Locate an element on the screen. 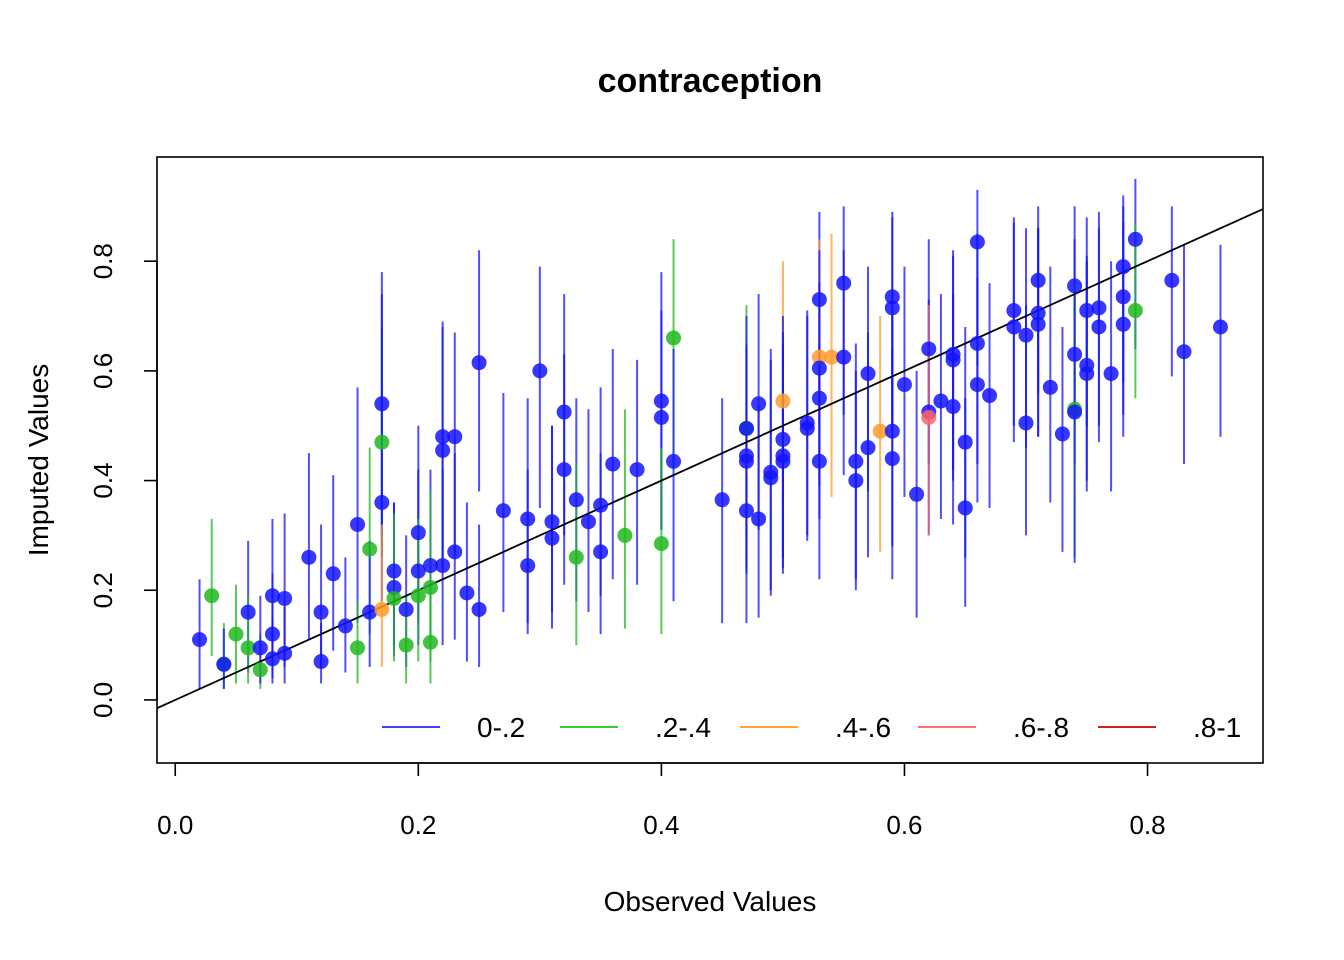 This screenshot has width=1344, height=960. y-axis: 0.0 0.2 0.4 0.6 0.8 is located at coordinates (123, 480).